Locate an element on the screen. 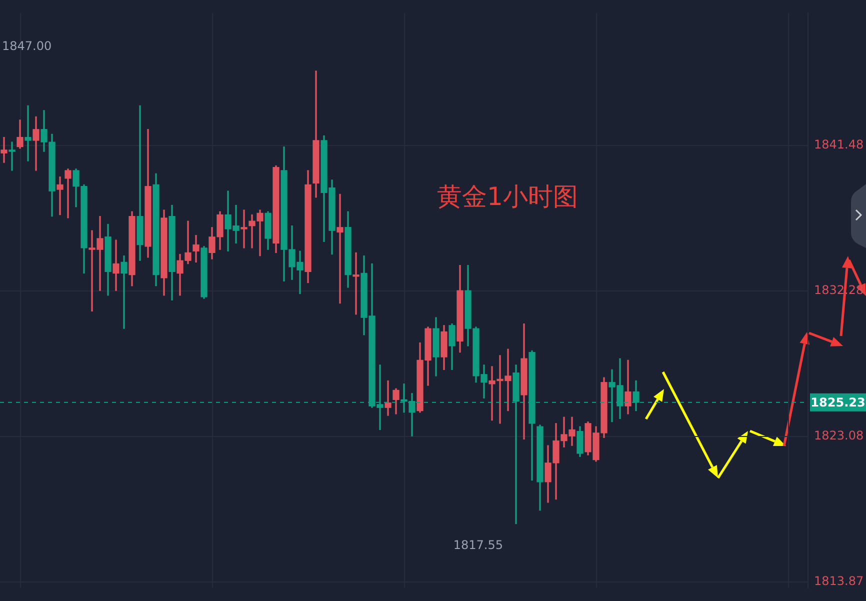 The width and height of the screenshot is (866, 601). y-tick-label: 1841.48 is located at coordinates (839, 145).